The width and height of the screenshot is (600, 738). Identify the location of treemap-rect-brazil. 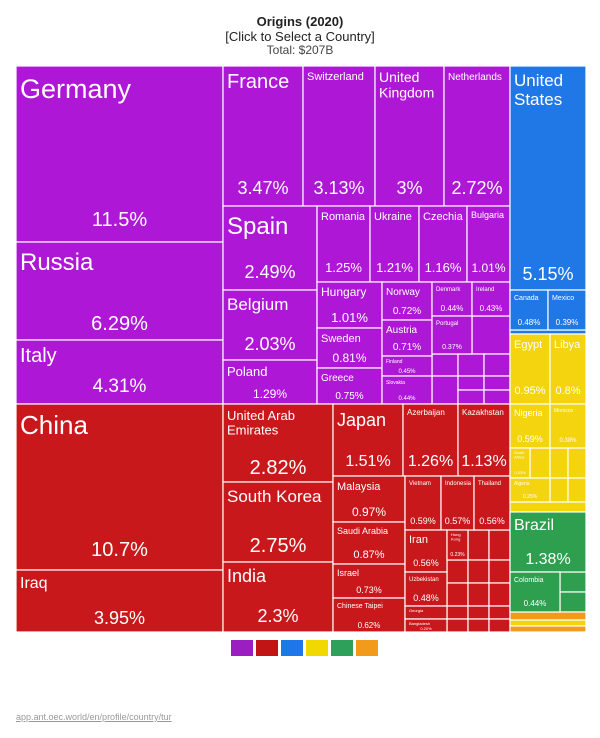
(547, 542).